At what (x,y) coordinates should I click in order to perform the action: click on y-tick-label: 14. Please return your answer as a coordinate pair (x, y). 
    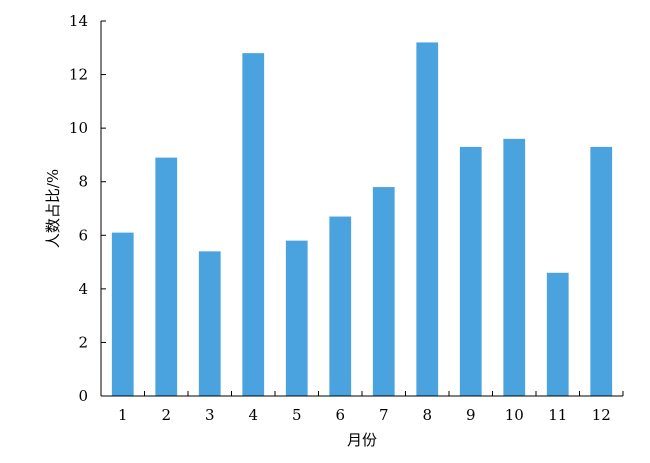
    Looking at the image, I should click on (78, 21).